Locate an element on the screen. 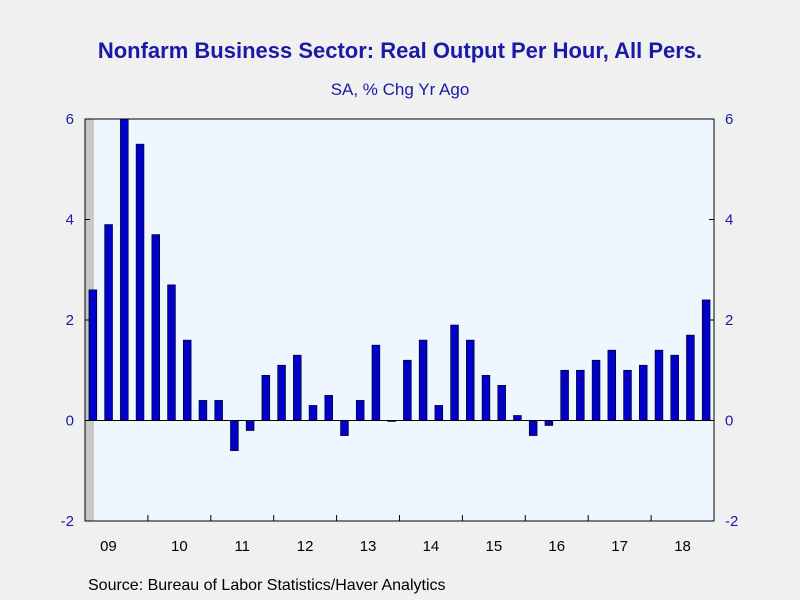  bar-16Q4 is located at coordinates (580, 395).